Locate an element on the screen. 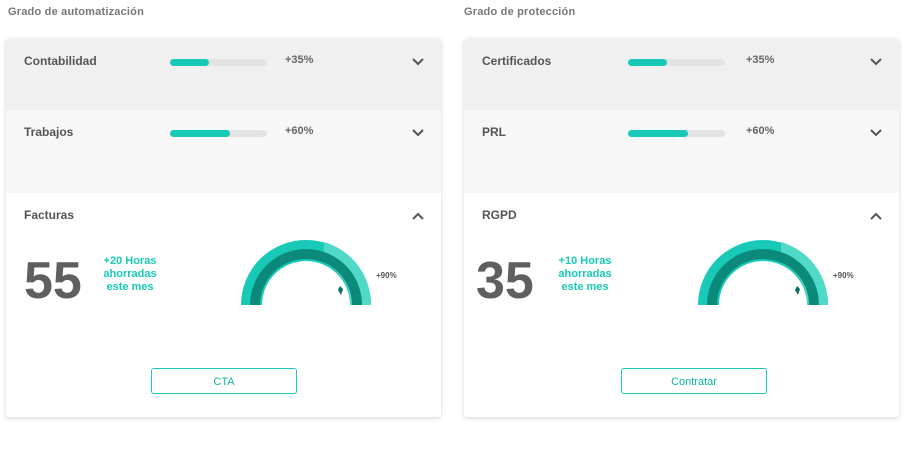  hours-saved-number: 35 is located at coordinates (505, 281).